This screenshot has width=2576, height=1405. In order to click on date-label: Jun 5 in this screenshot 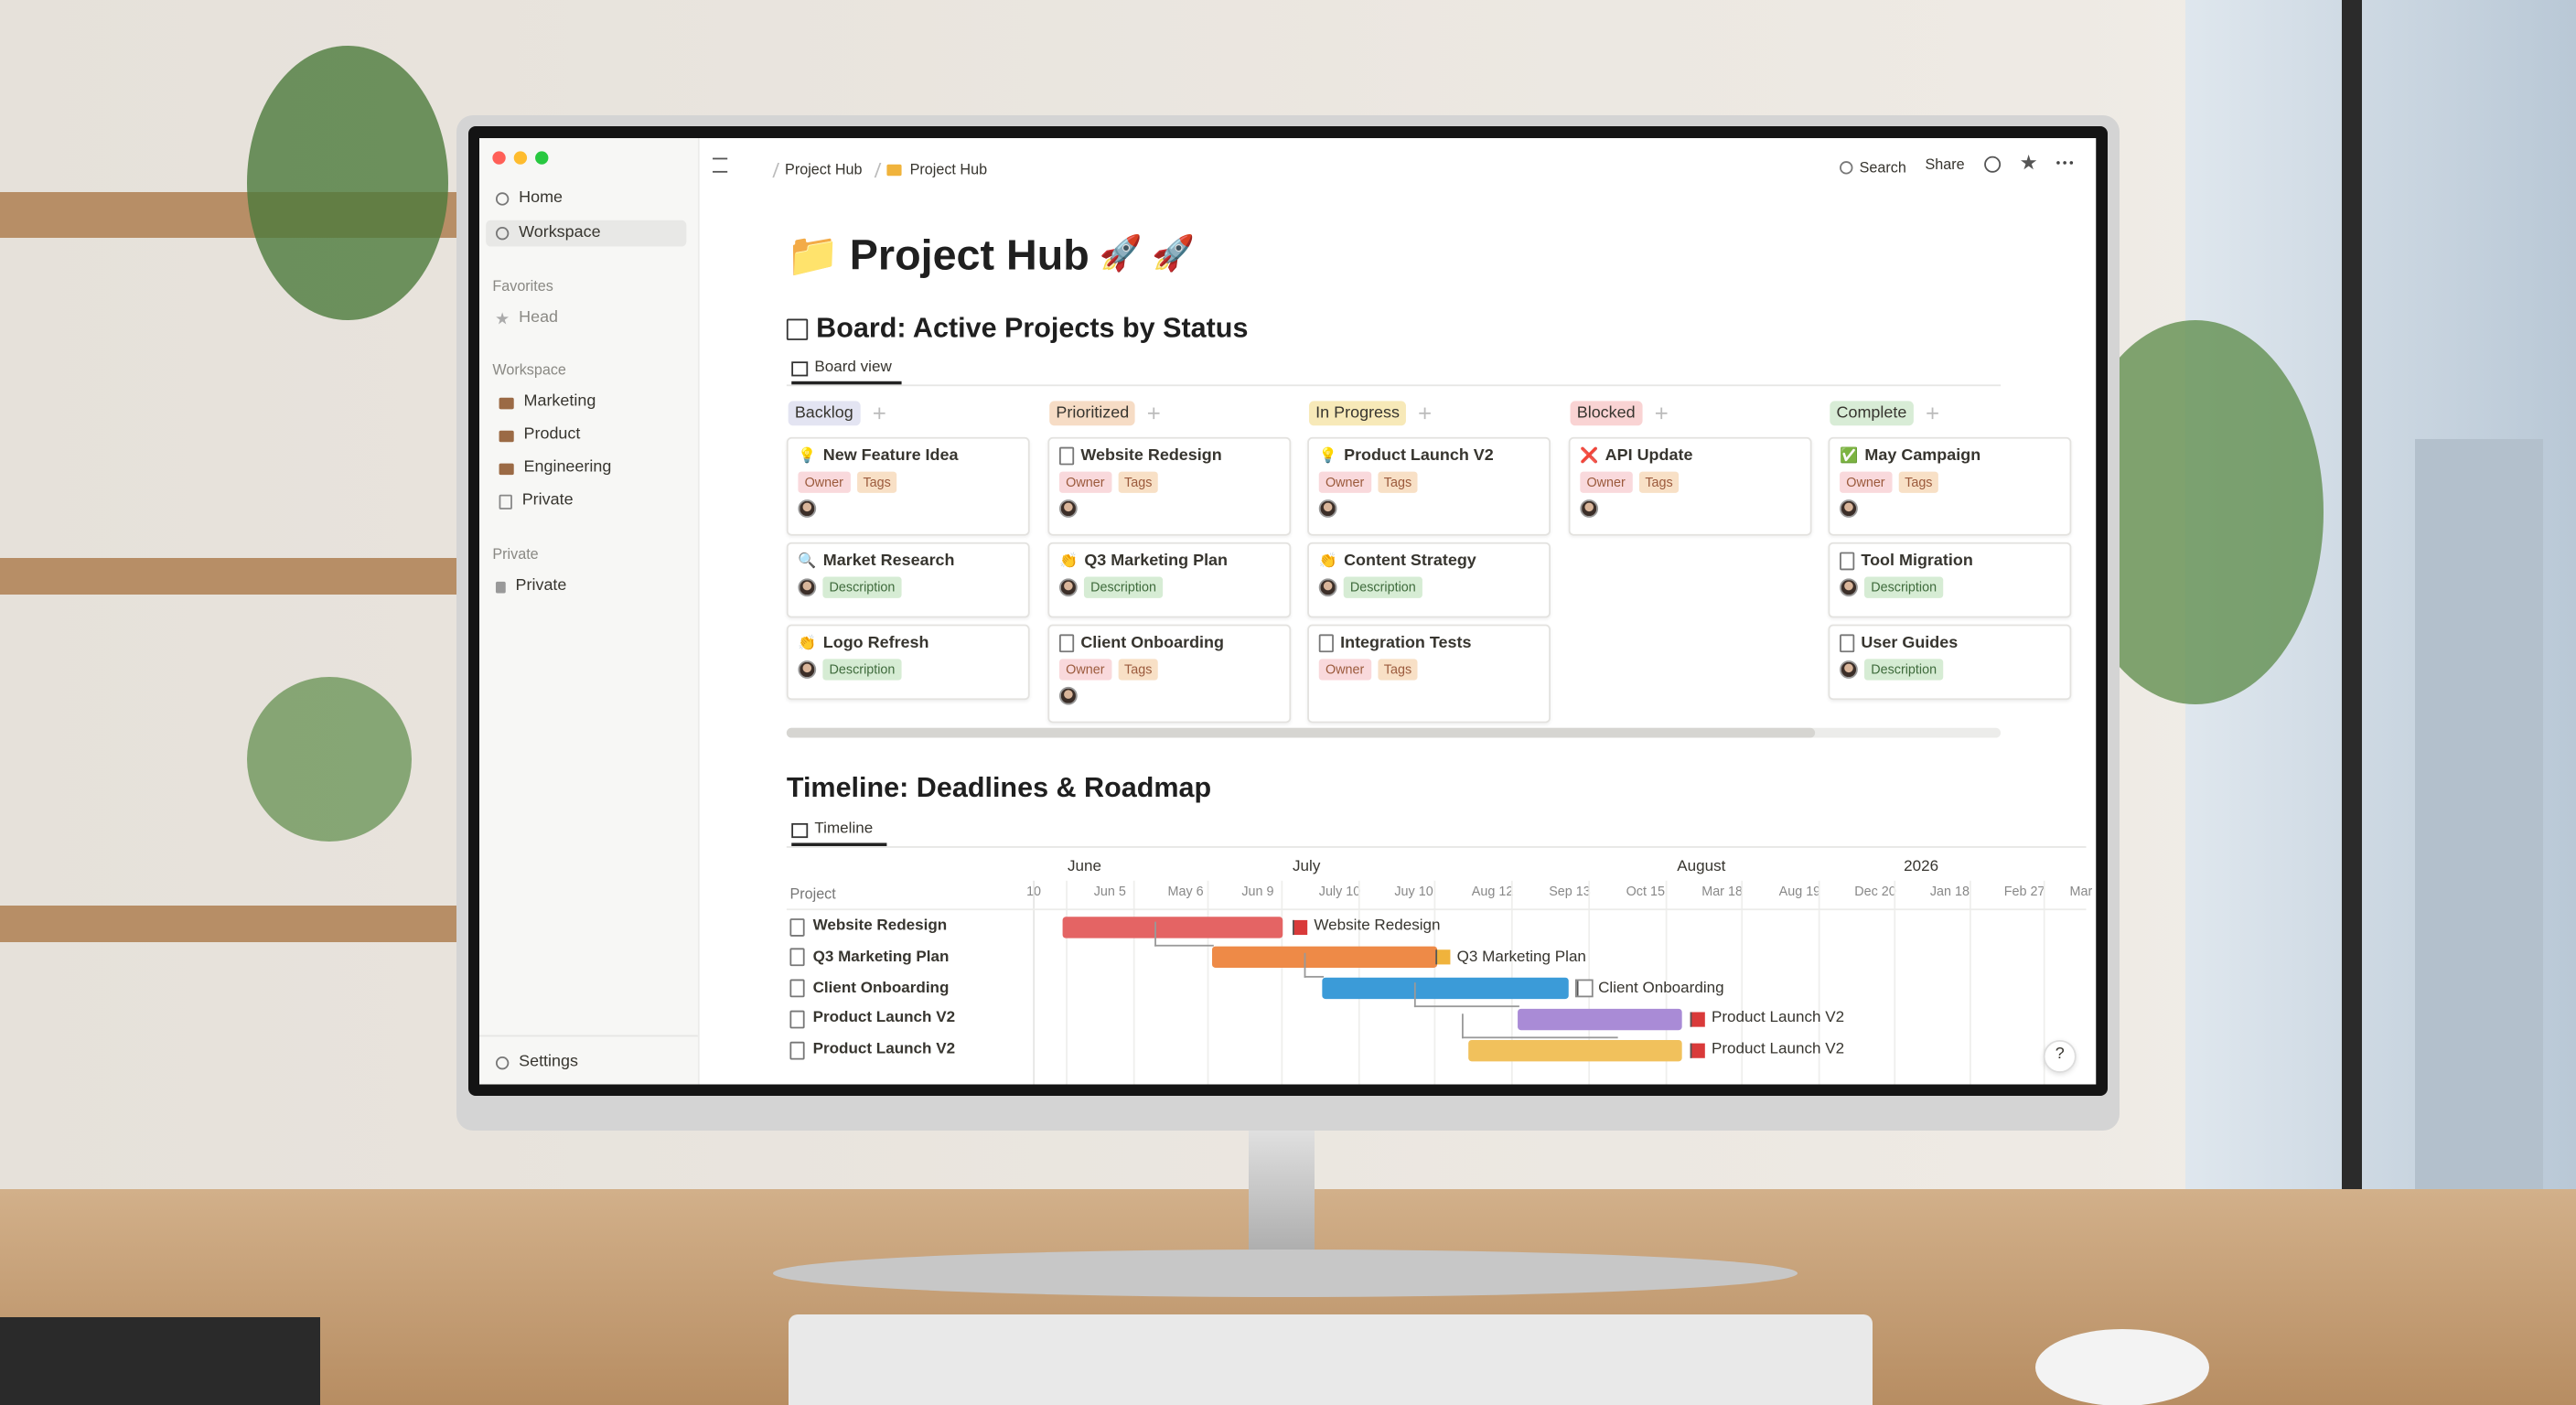, I will do `click(1110, 892)`.